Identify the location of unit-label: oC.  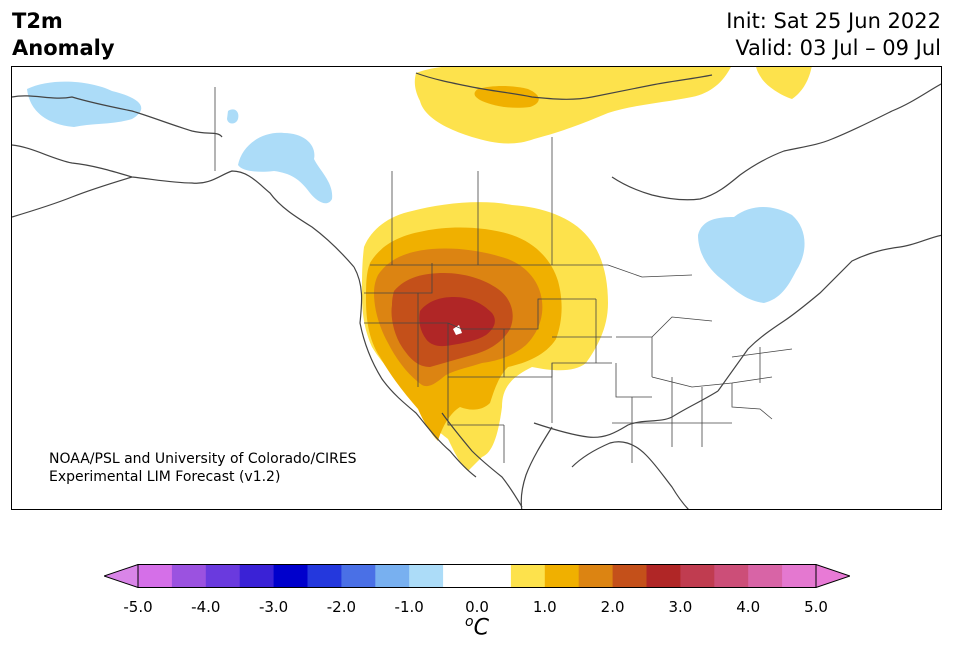
(477, 627).